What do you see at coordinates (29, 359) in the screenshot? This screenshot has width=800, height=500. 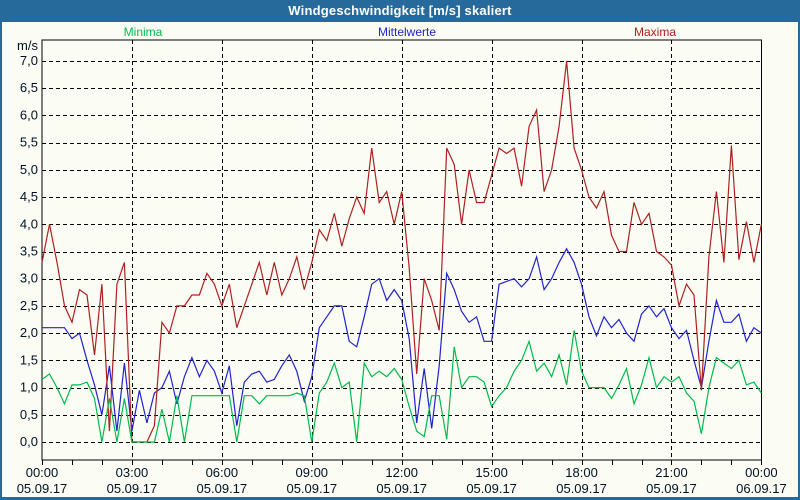 I see `svg-text: 1,5` at bounding box center [29, 359].